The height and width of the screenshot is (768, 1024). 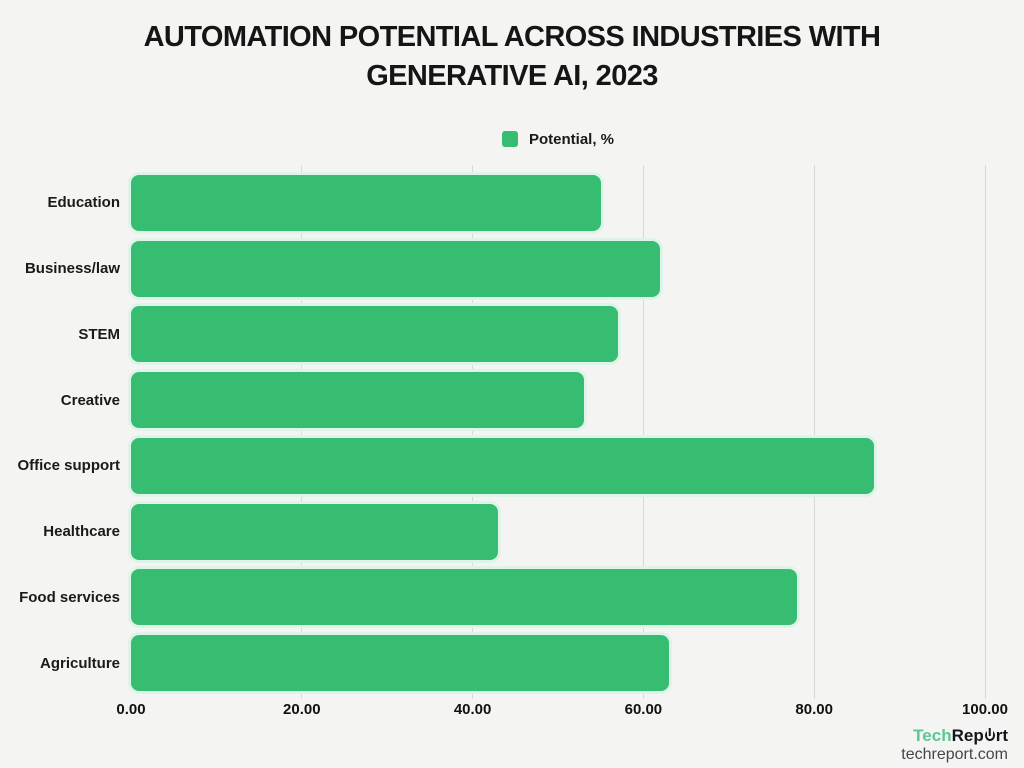 What do you see at coordinates (69, 597) in the screenshot?
I see `category-label-food-services: Food services` at bounding box center [69, 597].